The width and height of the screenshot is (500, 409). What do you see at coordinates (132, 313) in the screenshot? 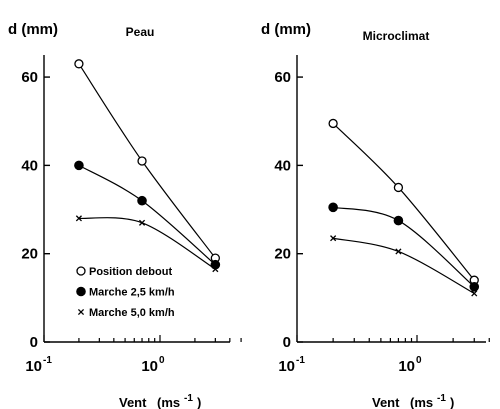
I see `legend-label: Marche 5,0 km/h` at bounding box center [132, 313].